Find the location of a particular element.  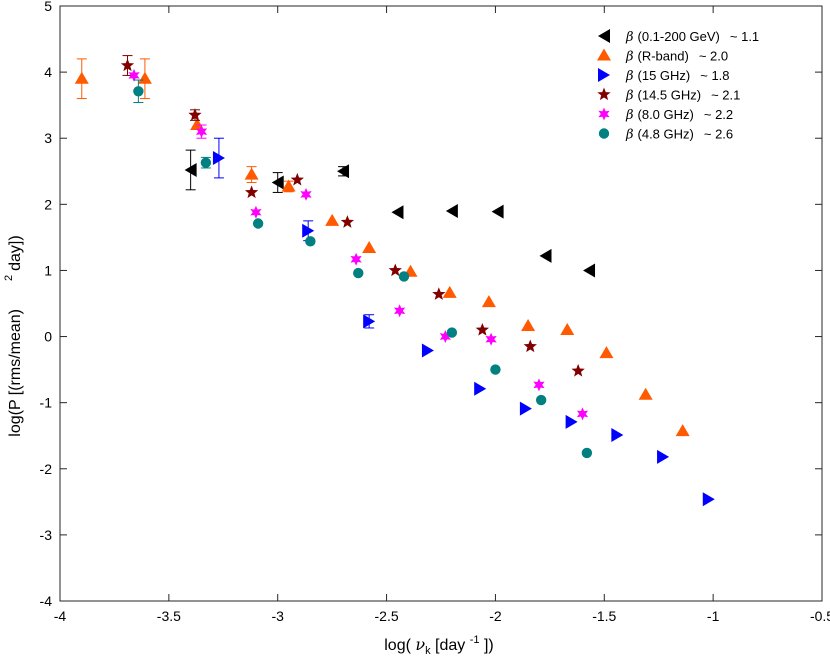

legend-slope: ~ 2.6 is located at coordinates (718, 134).